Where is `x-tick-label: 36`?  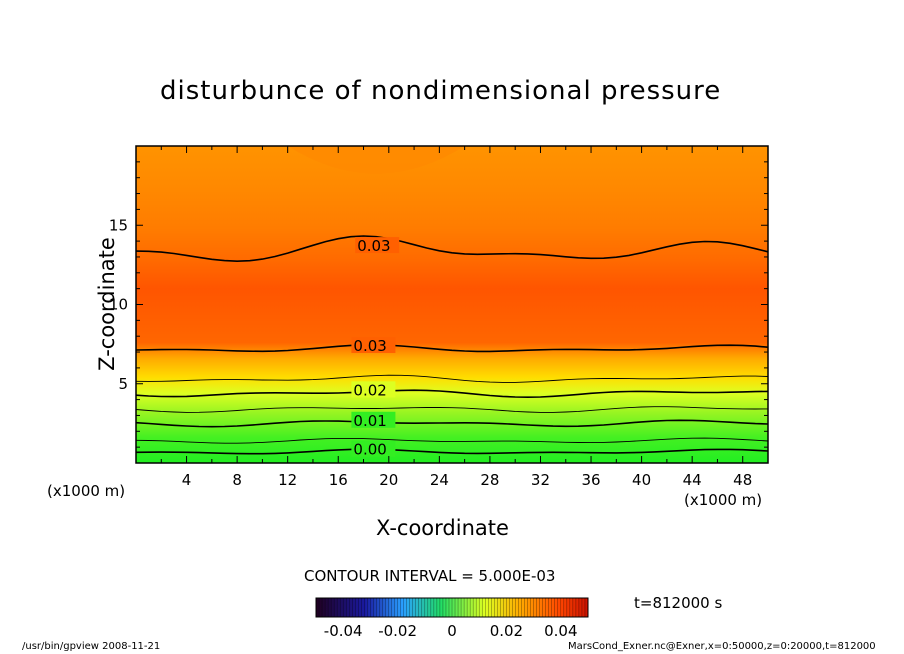
x-tick-label: 36 is located at coordinates (590, 480).